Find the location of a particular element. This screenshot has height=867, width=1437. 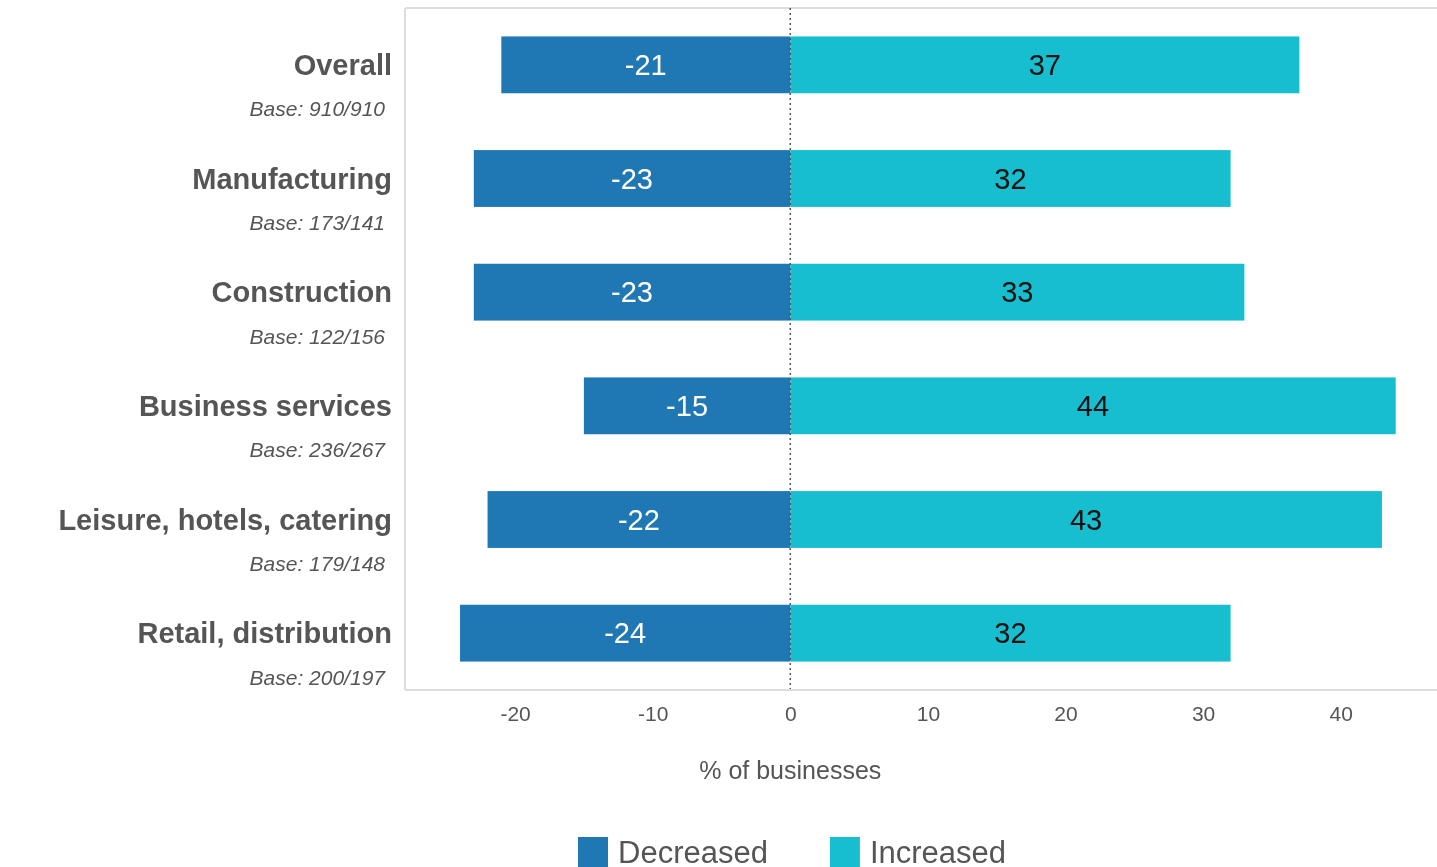

x-tick-label: -20 is located at coordinates (515, 713).